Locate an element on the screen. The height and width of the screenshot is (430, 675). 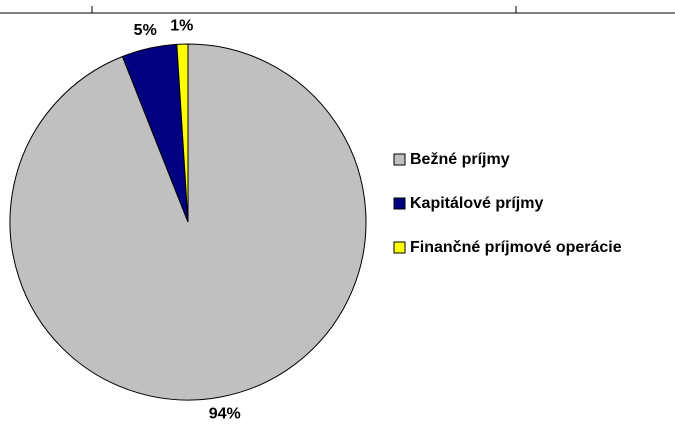
legend-label: Kapitálové príjmy is located at coordinates (476, 203).